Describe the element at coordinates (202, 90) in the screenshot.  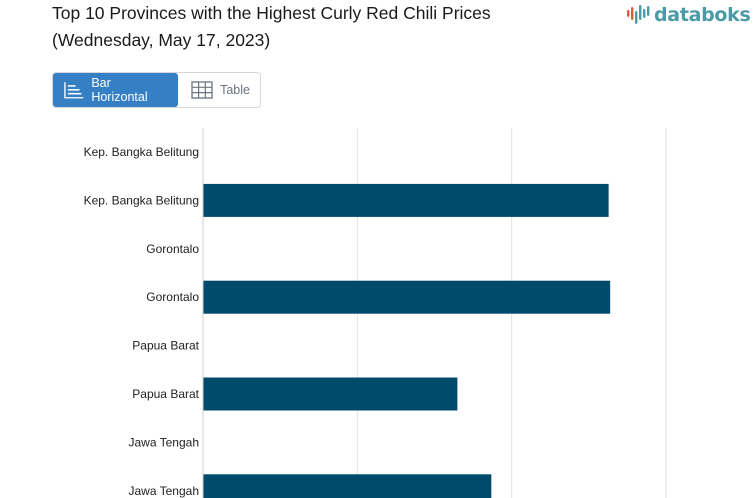
I see `table-grid-icon` at that location.